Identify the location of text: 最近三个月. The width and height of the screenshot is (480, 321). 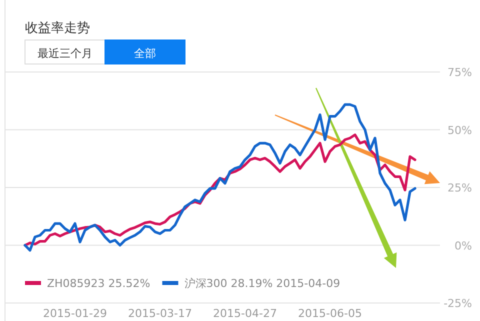
(65, 53).